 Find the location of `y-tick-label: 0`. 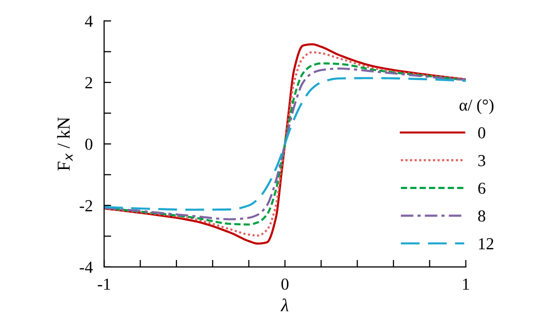

y-tick-label: 0 is located at coordinates (88, 144).